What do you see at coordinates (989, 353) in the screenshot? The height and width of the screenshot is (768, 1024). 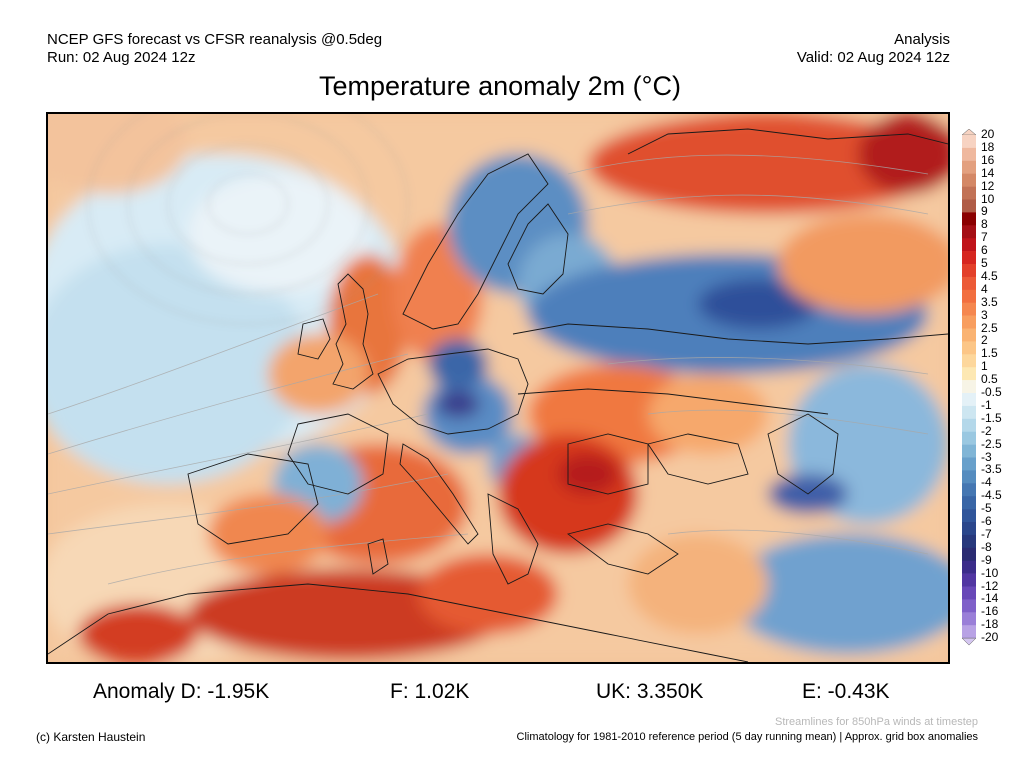 I see `colorbar-tick-label: 1.5` at bounding box center [989, 353].